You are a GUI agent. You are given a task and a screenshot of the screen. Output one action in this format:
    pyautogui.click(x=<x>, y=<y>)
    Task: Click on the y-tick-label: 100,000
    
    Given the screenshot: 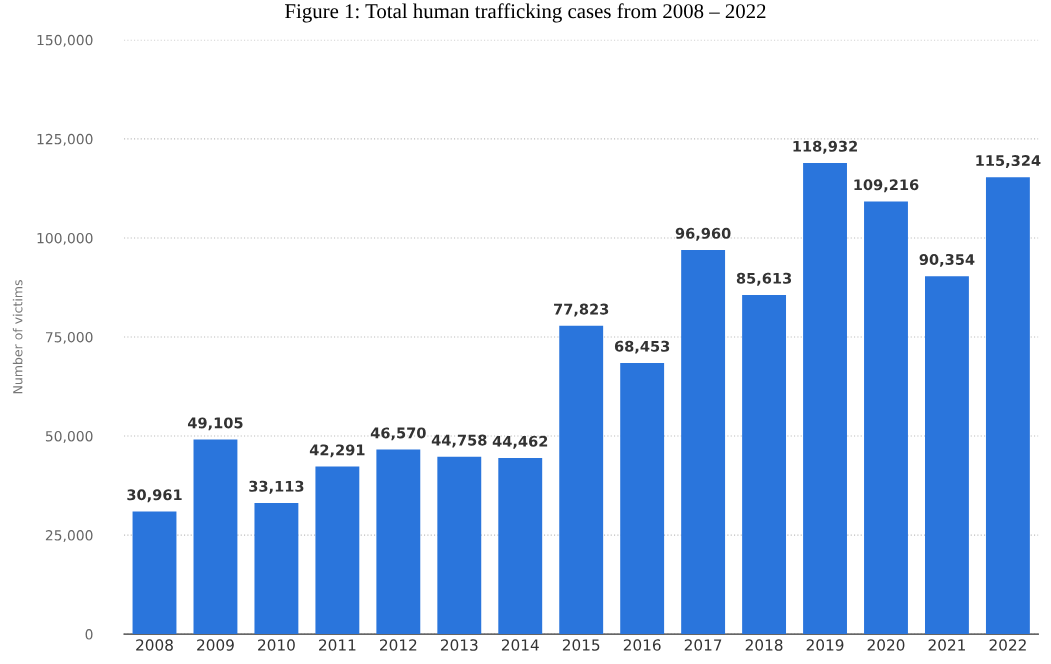 What is the action you would take?
    pyautogui.click(x=65, y=238)
    